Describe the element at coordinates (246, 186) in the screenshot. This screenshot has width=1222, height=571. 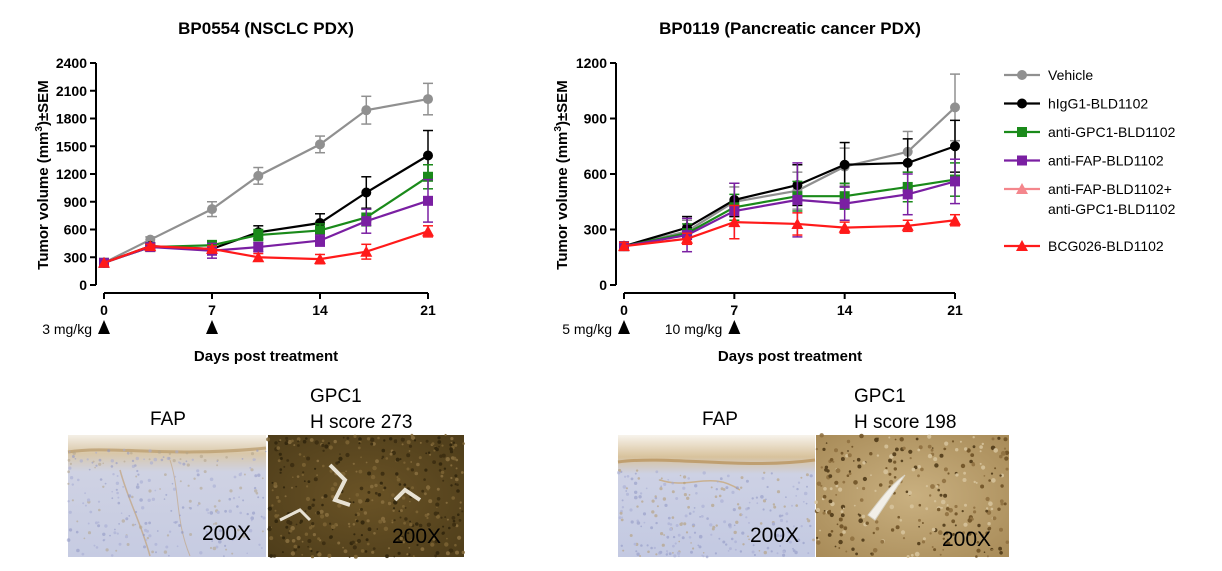
I see `axes: 0 300 600 900 1200 1500 1800 2100 2400 0 7 14 21` at that location.